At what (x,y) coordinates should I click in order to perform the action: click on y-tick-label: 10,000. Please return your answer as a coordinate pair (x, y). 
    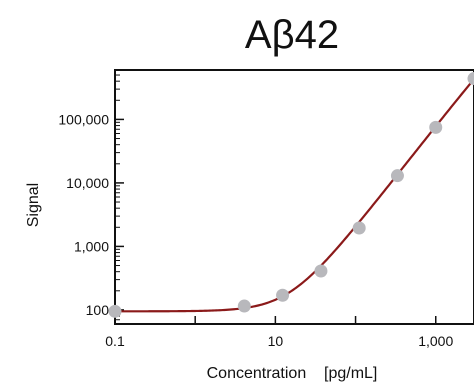
    Looking at the image, I should click on (87, 183).